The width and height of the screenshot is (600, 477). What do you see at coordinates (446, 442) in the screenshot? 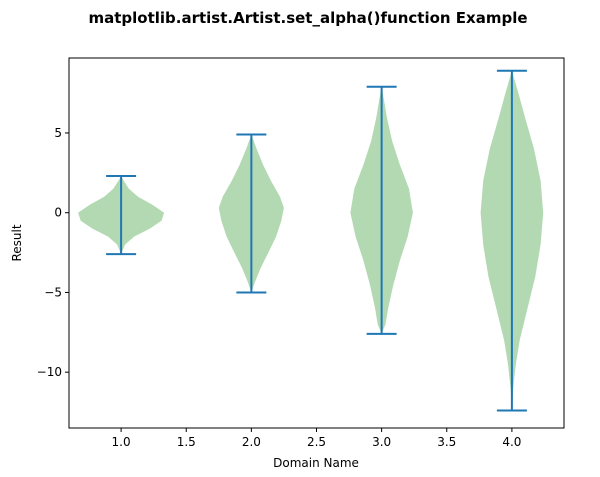
I see `x-tick-label: 3.5` at bounding box center [446, 442].